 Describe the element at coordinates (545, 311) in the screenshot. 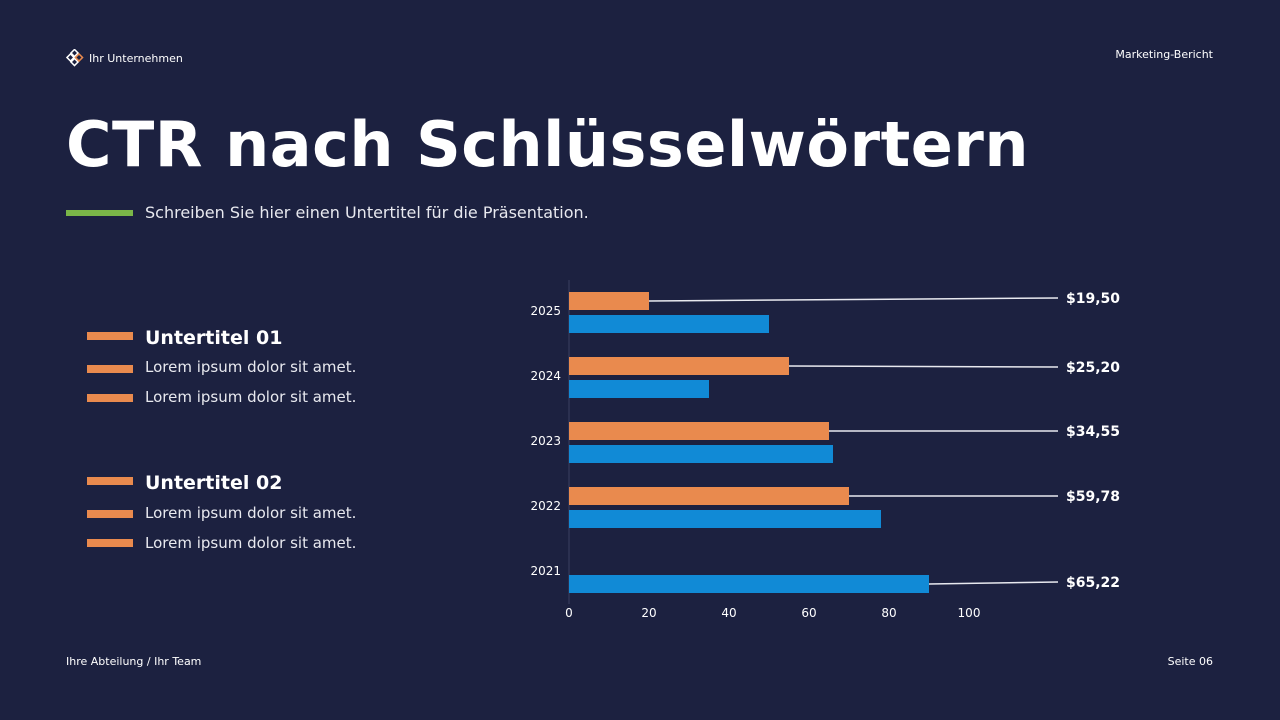

I see `y-tick-label: 2025` at that location.